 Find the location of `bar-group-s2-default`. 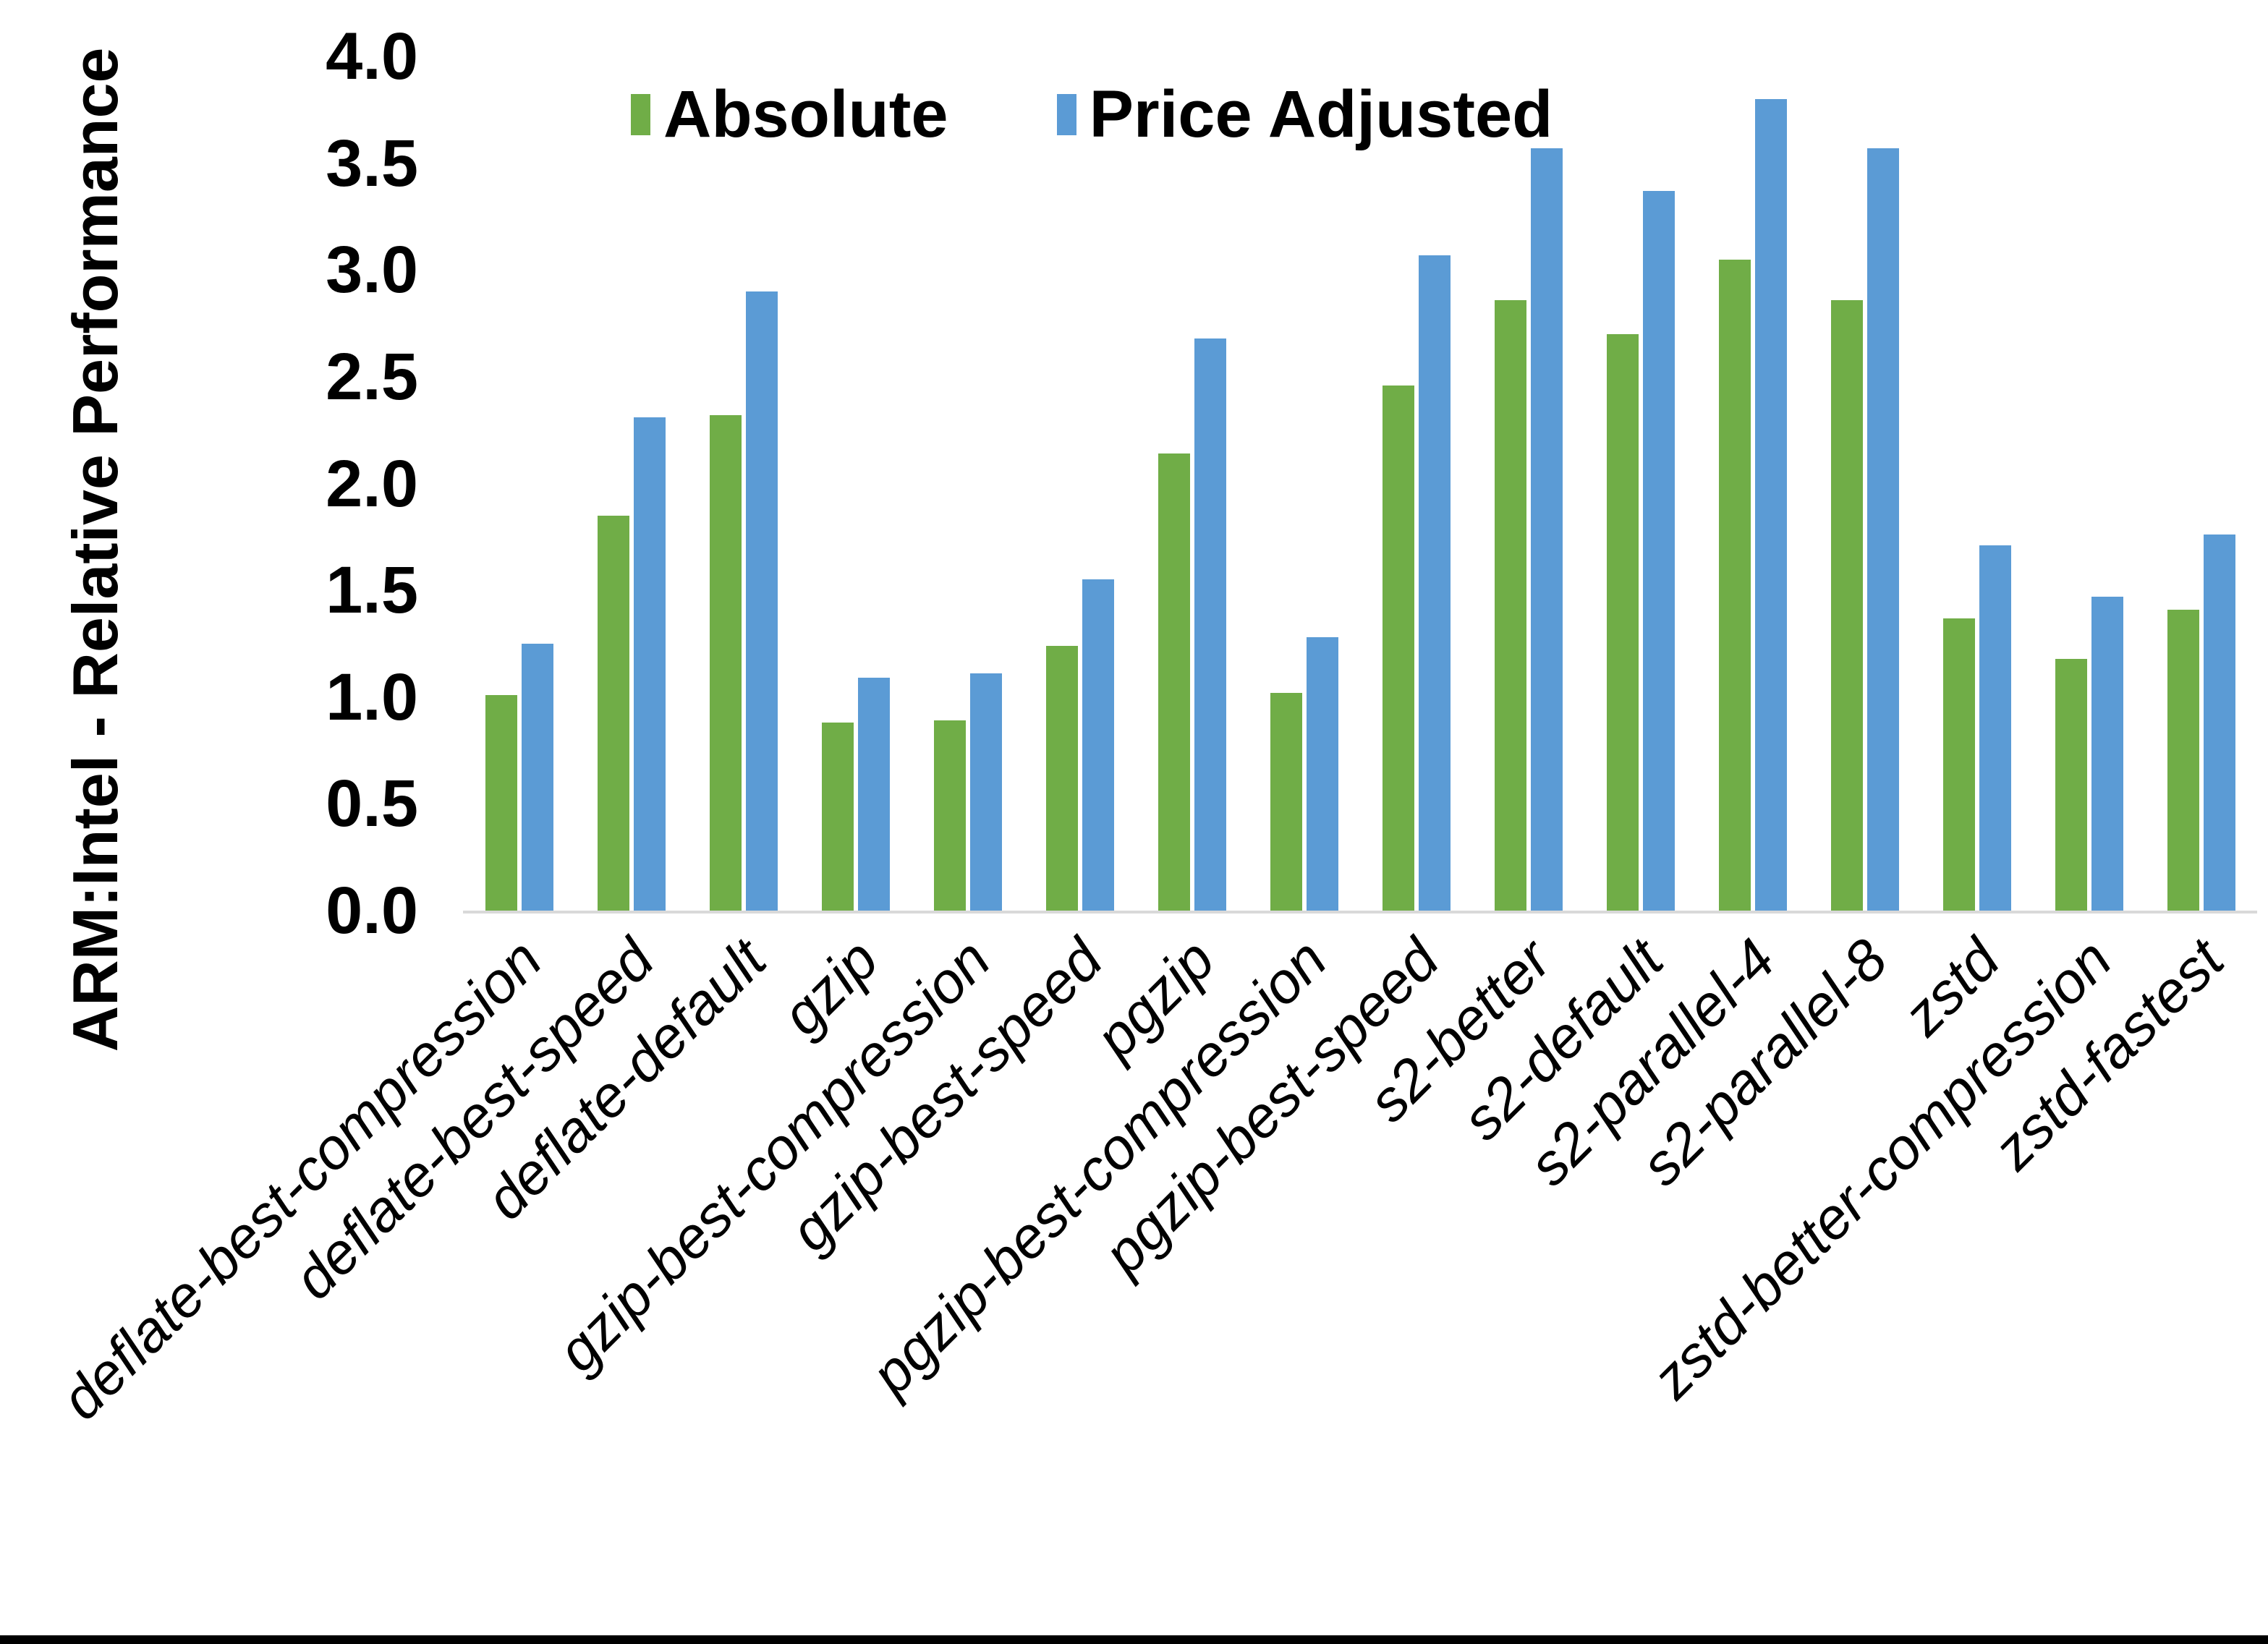

bar-group-s2-default is located at coordinates (1640, 483).